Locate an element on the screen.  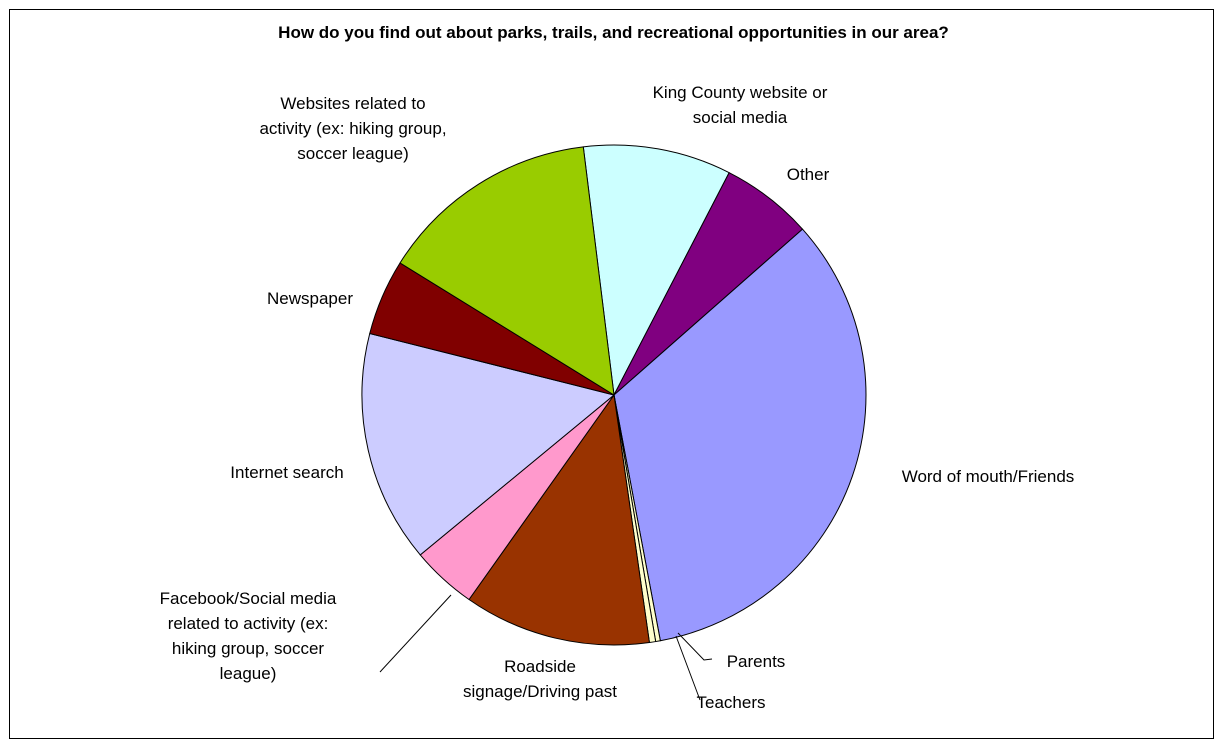
slice-label-line: social media is located at coordinates (740, 117).